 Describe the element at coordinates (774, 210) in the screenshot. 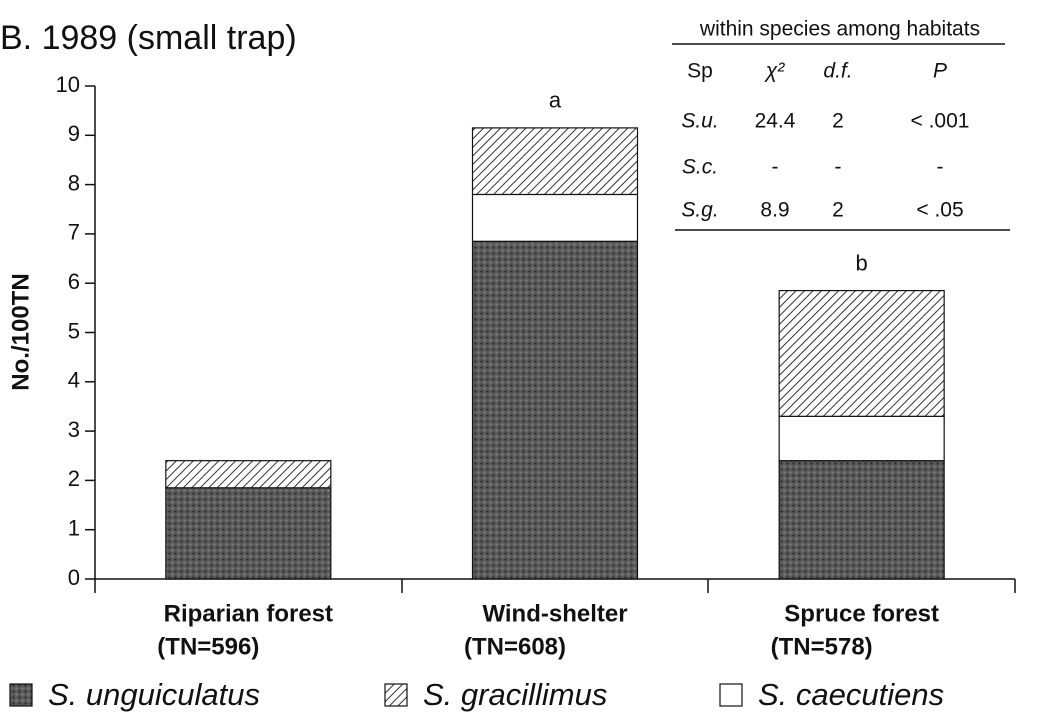

I see `table-cell: 8.9` at that location.